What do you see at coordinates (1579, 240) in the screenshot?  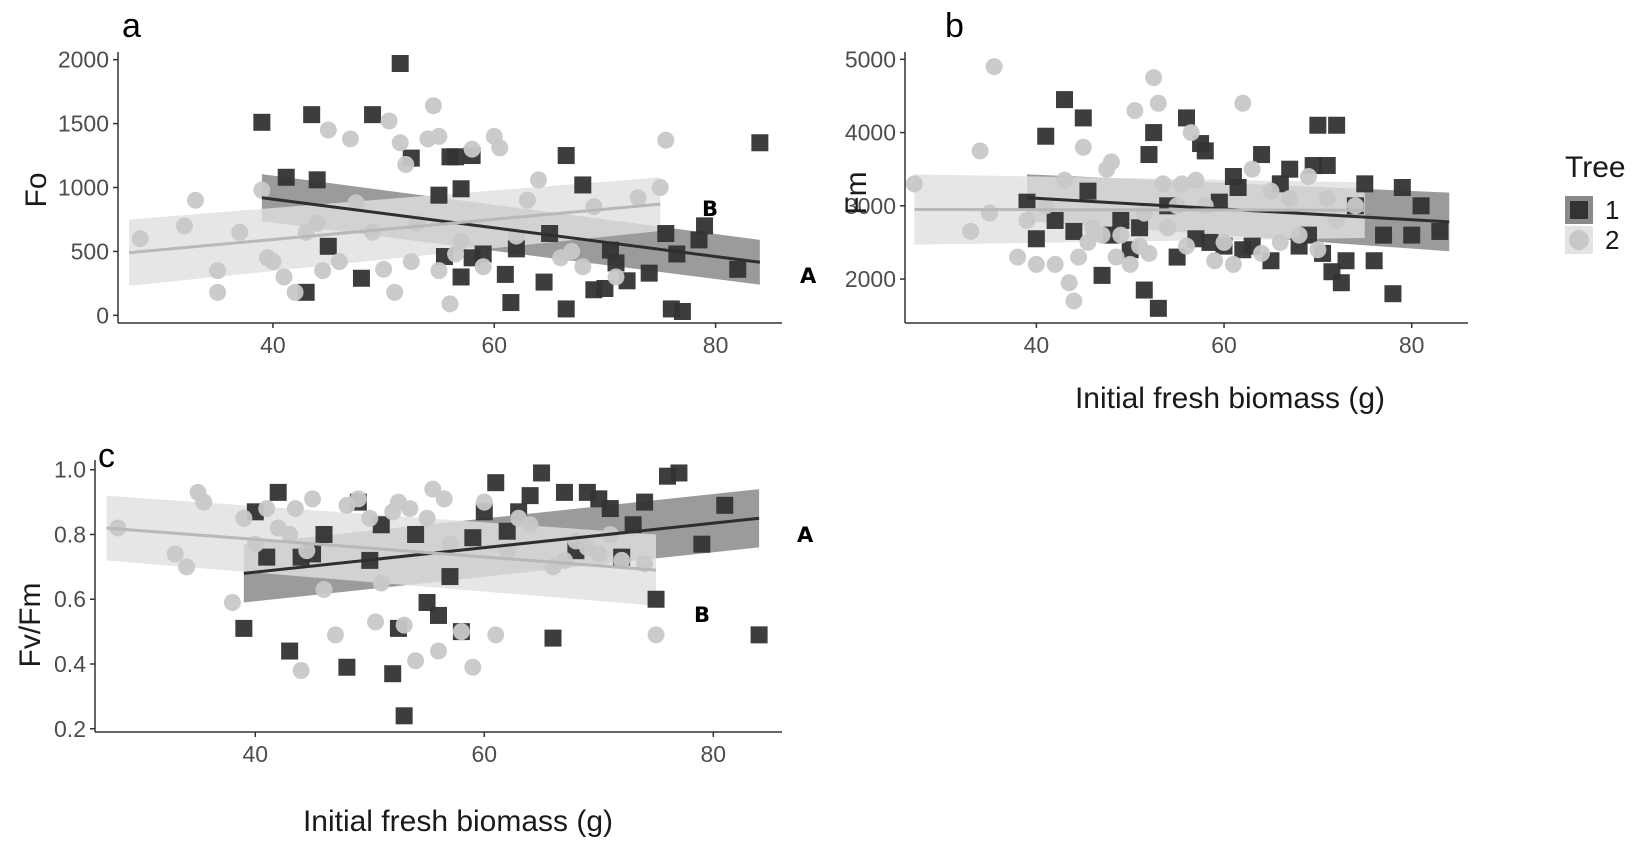 I see `legend-key-2-circle` at bounding box center [1579, 240].